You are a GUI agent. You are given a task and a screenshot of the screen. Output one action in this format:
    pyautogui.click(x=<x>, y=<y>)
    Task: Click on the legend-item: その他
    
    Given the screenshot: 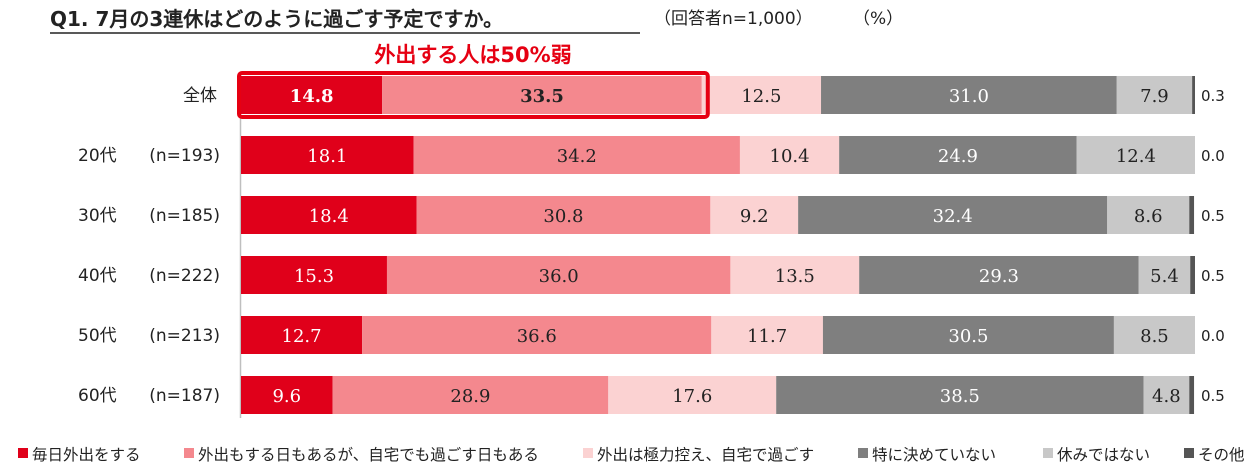 What is the action you would take?
    pyautogui.click(x=1214, y=455)
    